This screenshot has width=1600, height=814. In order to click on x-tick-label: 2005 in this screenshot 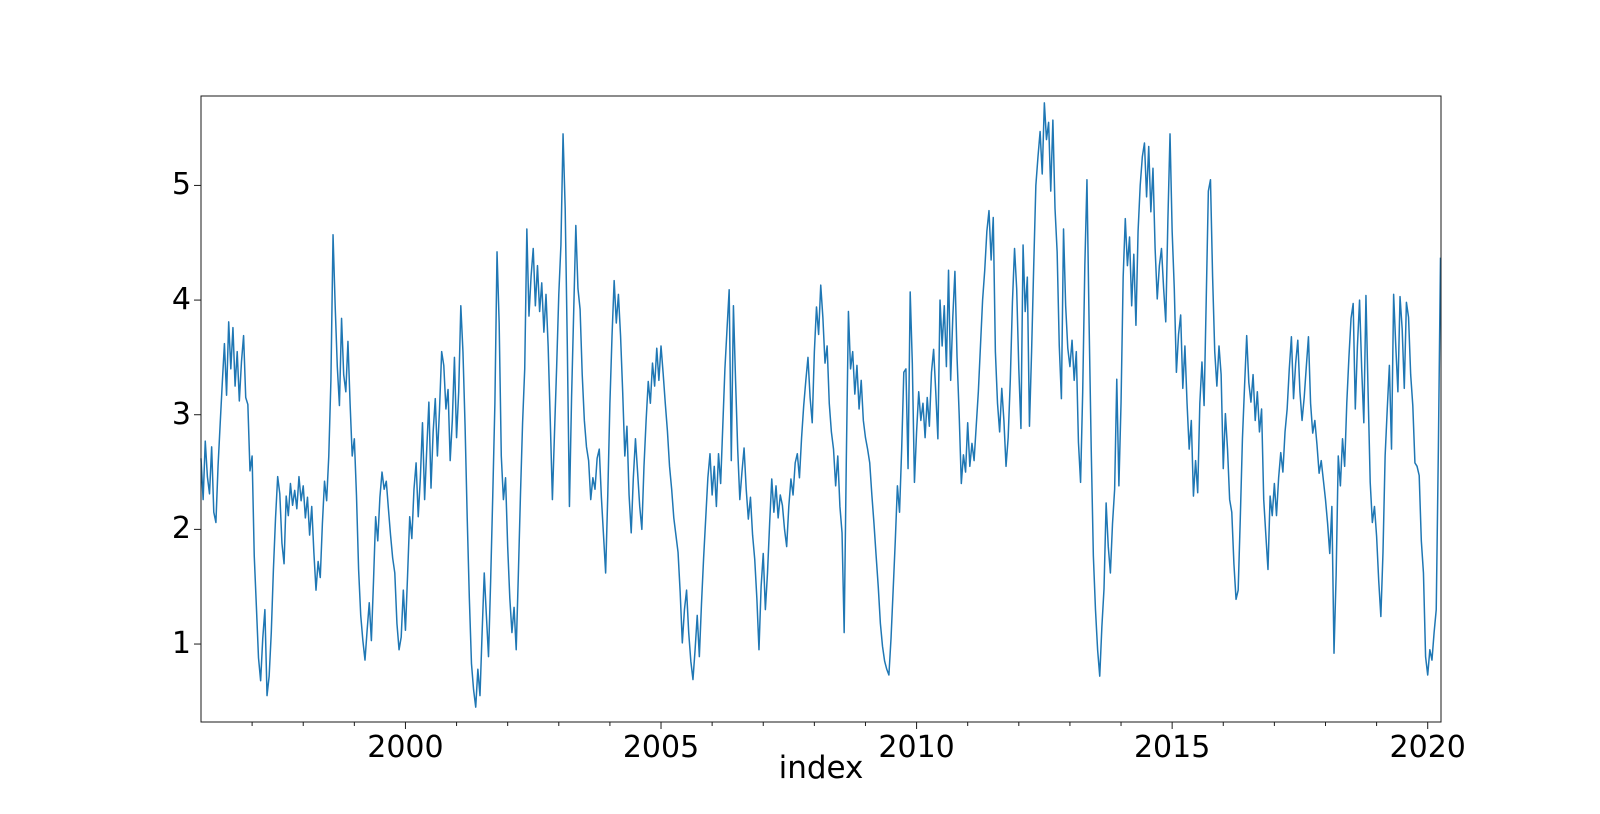, I will do `click(661, 747)`.